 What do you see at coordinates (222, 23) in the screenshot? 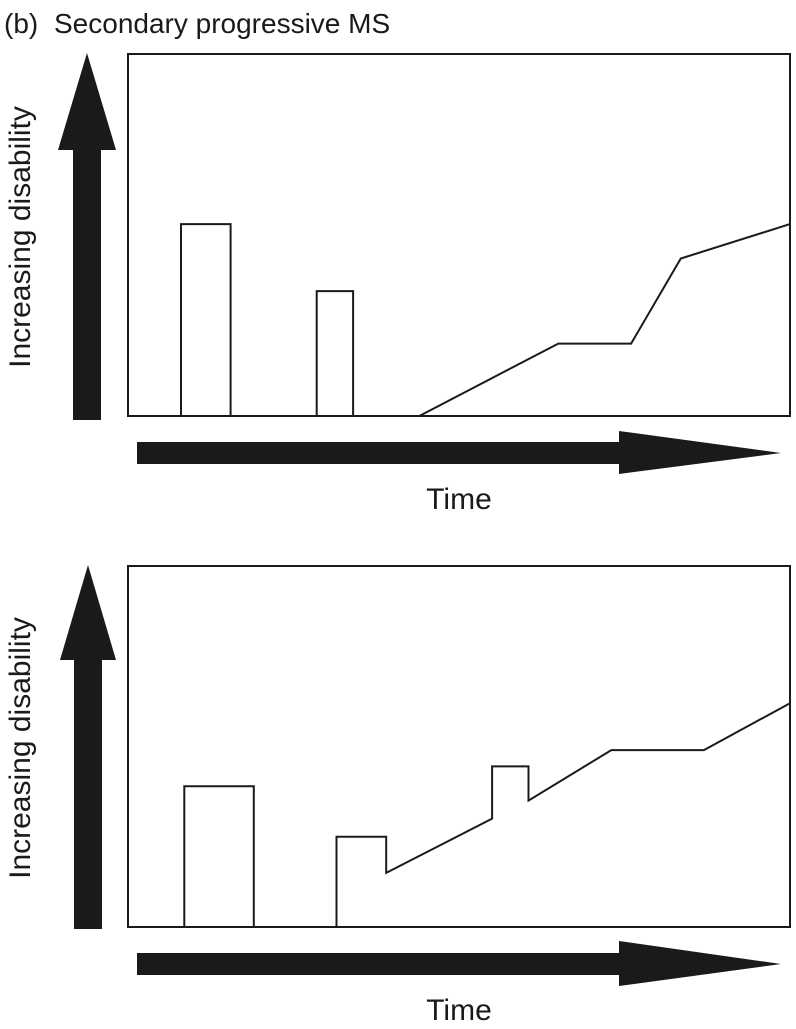
I see `figure-title: Secondary progressive MS` at bounding box center [222, 23].